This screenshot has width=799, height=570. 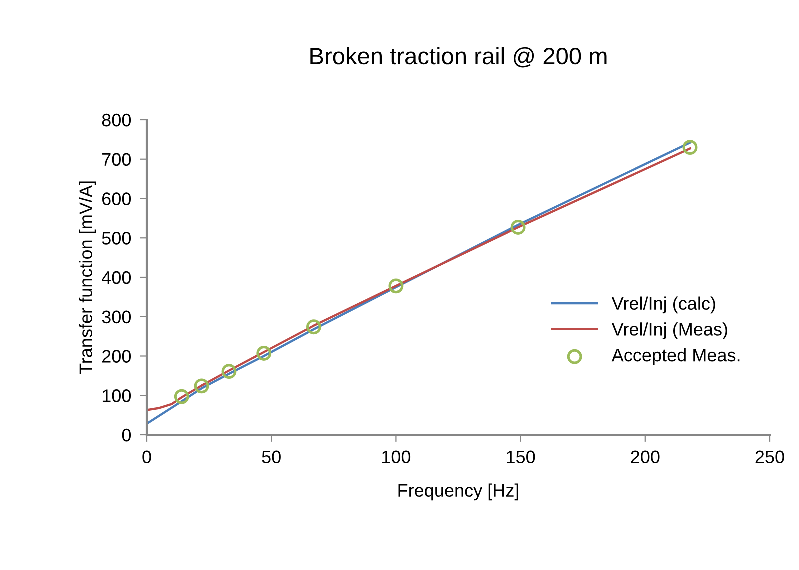 I want to click on y-axis-title: Transfer function [mV/A], so click(x=87, y=278).